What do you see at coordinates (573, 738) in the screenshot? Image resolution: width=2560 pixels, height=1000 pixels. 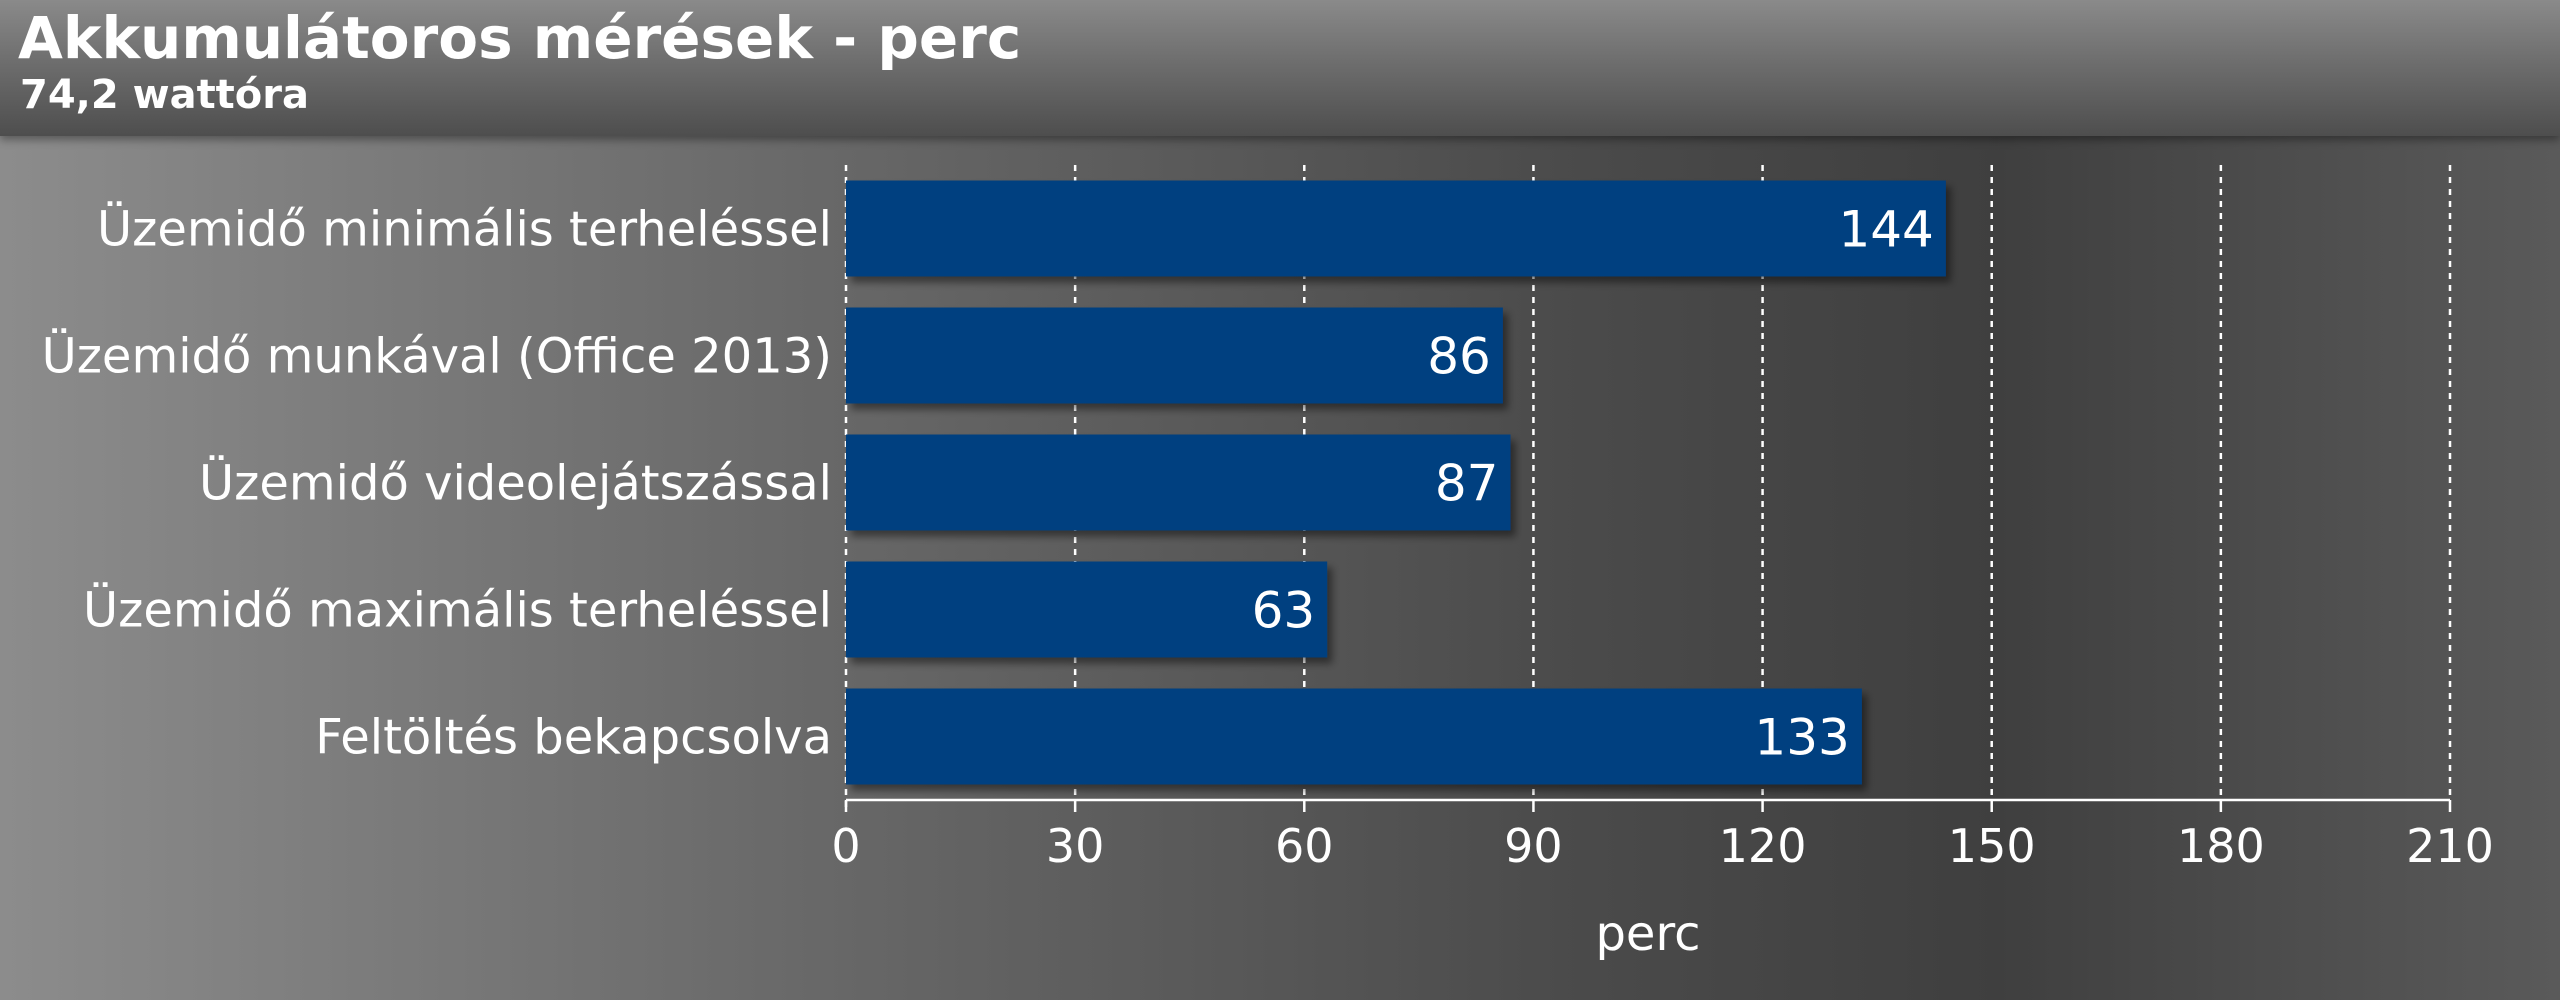 I see `category-label: Feltöltés bekapcsolva` at bounding box center [573, 738].